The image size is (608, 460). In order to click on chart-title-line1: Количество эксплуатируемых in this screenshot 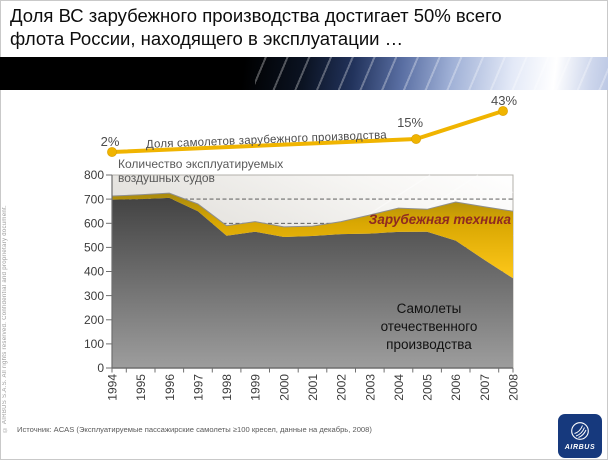, I will do `click(200, 164)`.